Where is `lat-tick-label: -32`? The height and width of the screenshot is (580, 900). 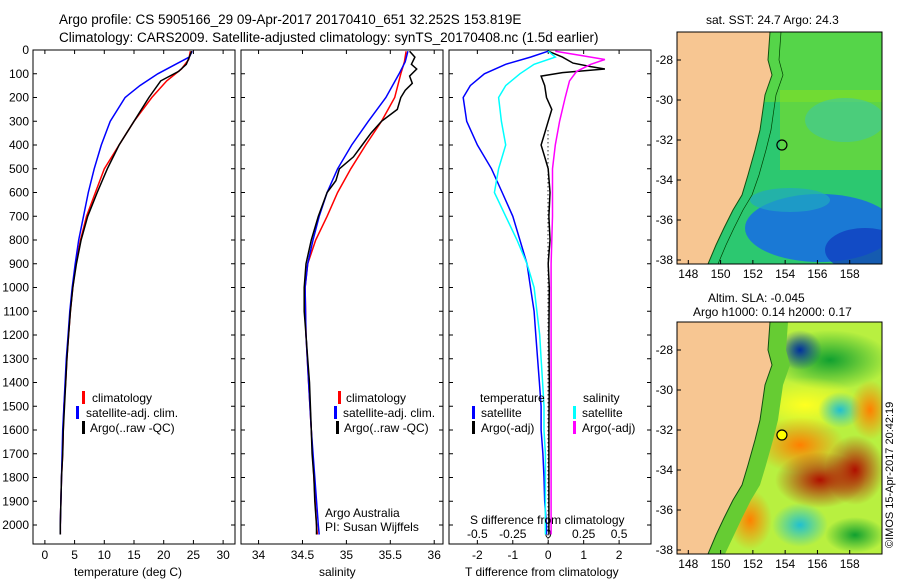 lat-tick-label: -32 is located at coordinates (665, 140).